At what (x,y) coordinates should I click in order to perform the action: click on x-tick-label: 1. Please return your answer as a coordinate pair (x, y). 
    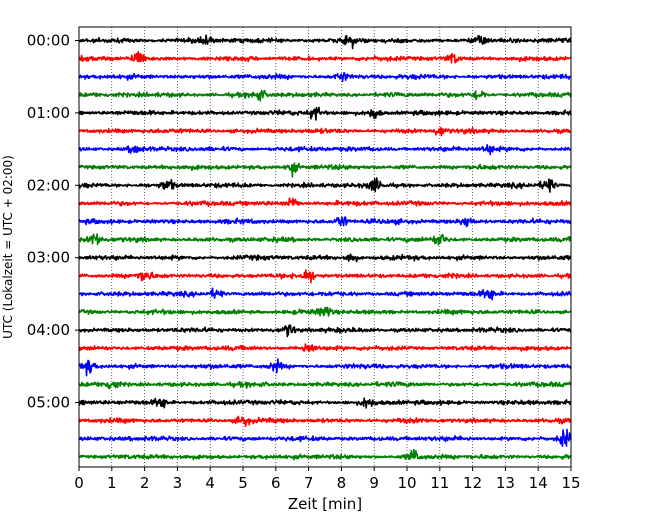
    Looking at the image, I should click on (112, 483).